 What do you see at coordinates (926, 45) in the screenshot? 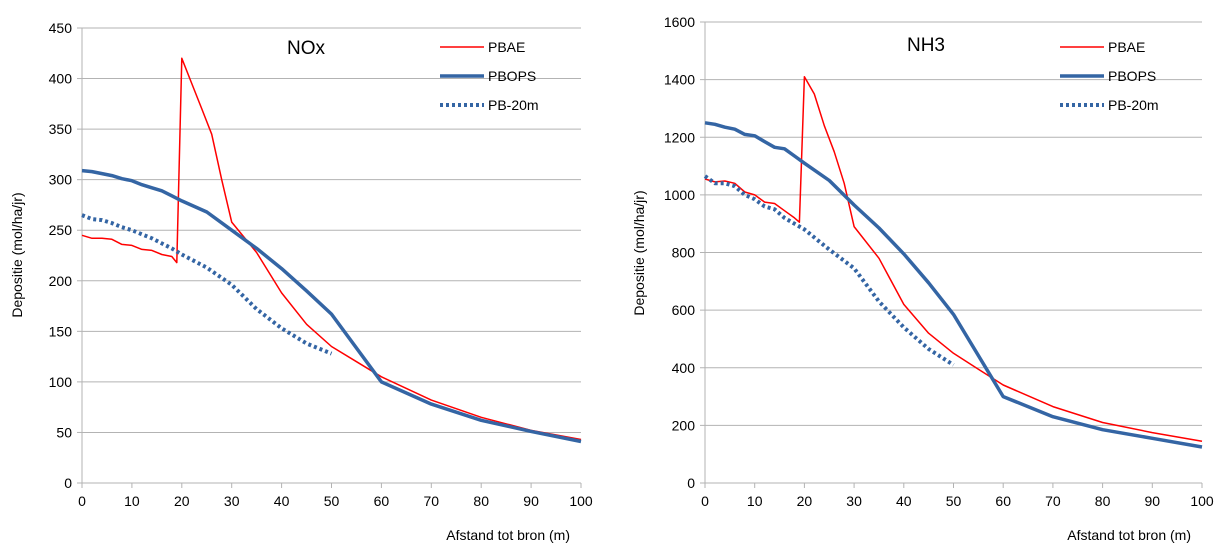
I see `chart-title: NH3` at bounding box center [926, 45].